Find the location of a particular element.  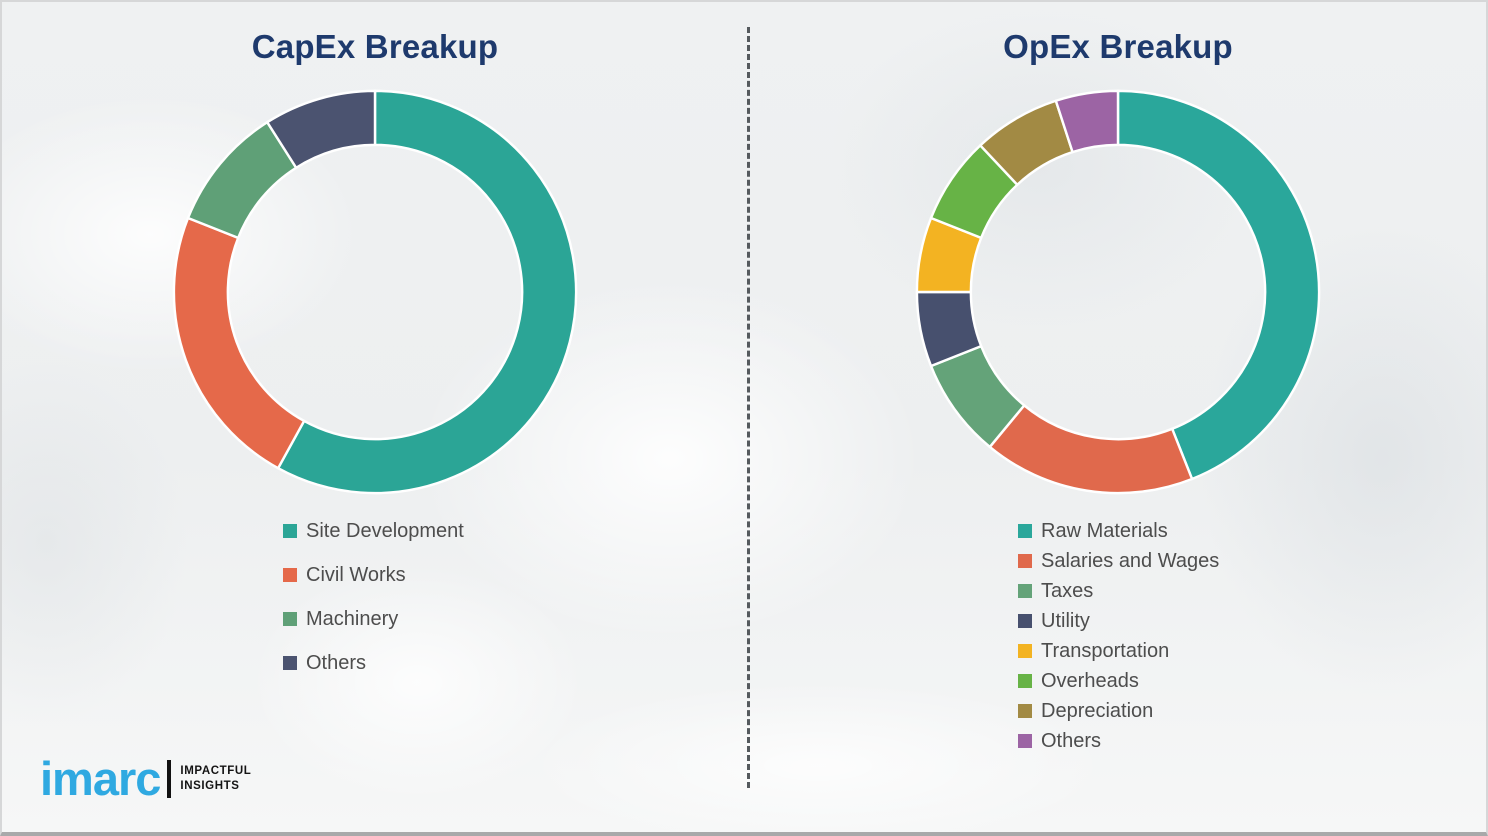

opex-donut-chart is located at coordinates (1118, 292).